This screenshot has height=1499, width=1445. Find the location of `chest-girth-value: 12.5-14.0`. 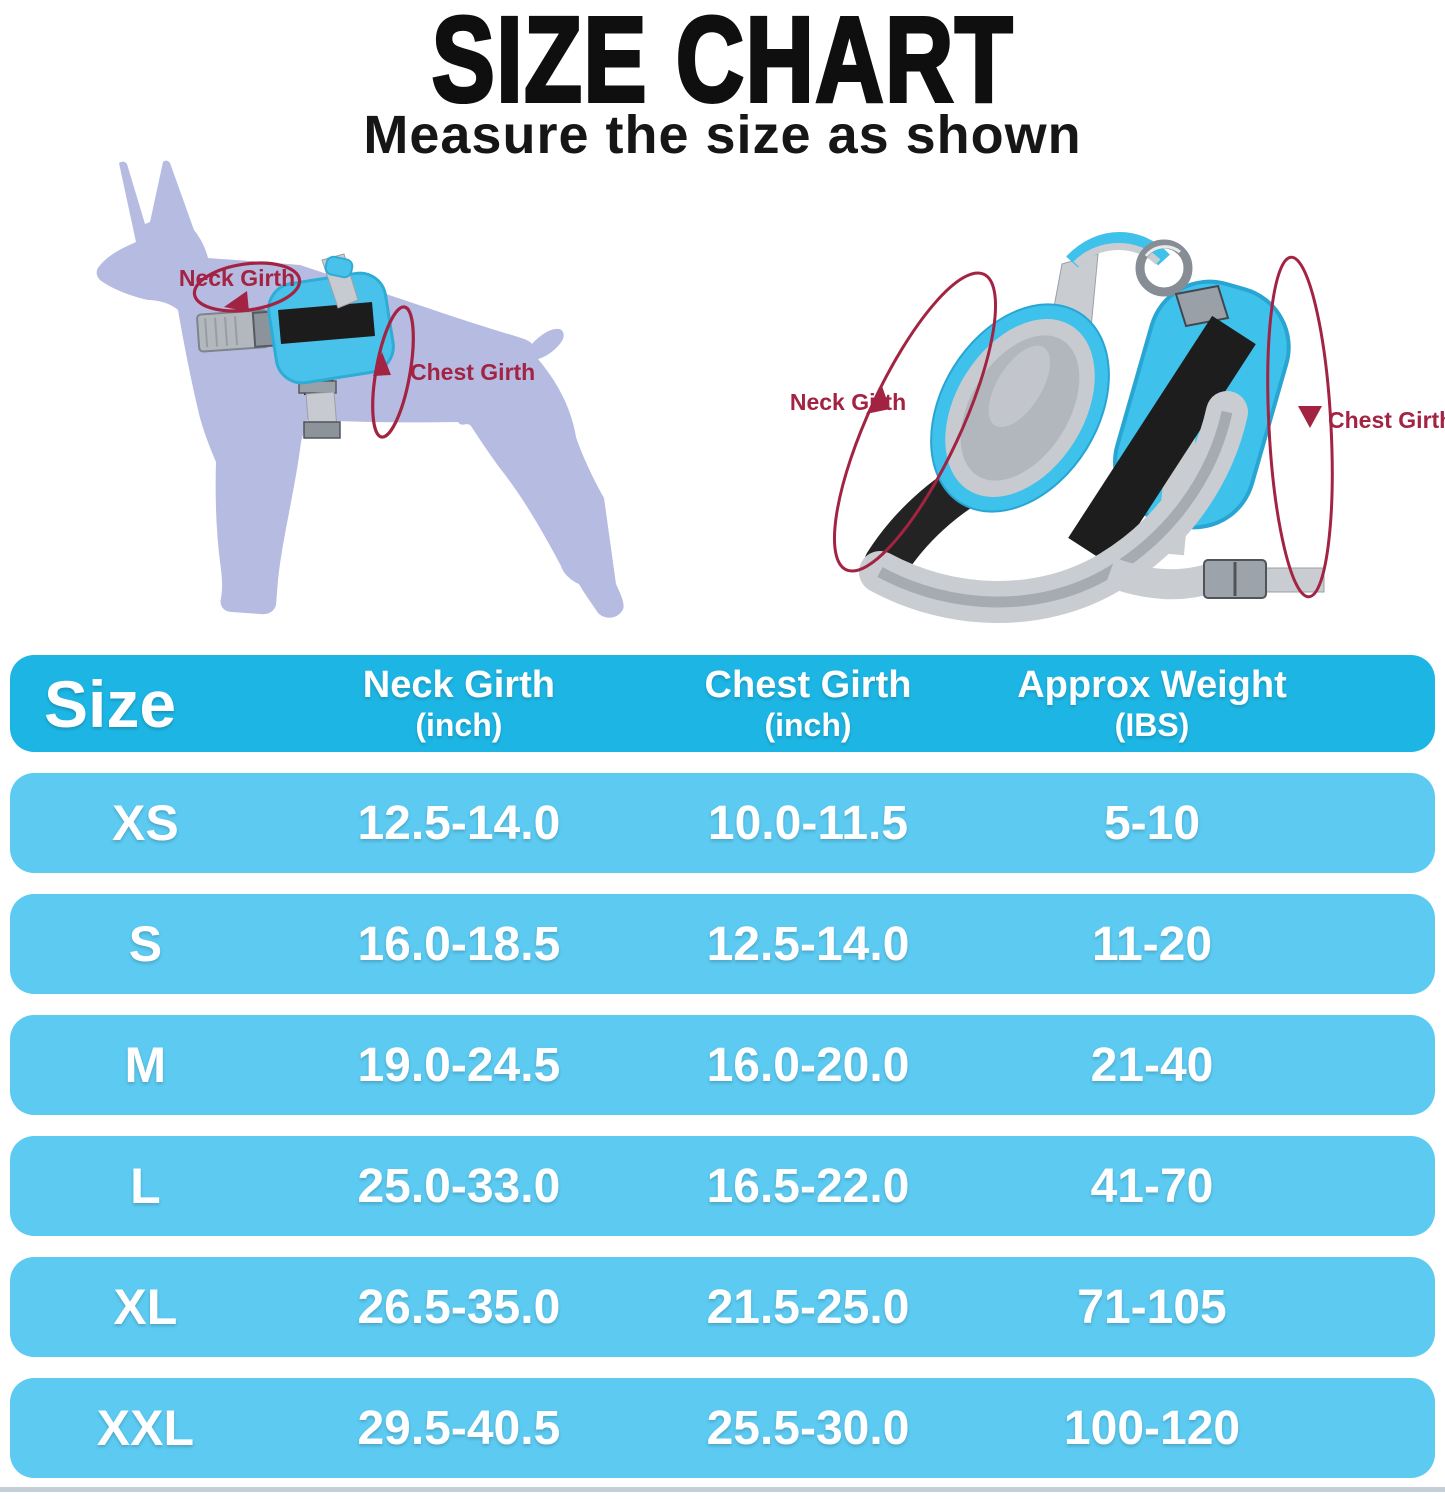

chest-girth-value: 12.5-14.0 is located at coordinates (808, 944).